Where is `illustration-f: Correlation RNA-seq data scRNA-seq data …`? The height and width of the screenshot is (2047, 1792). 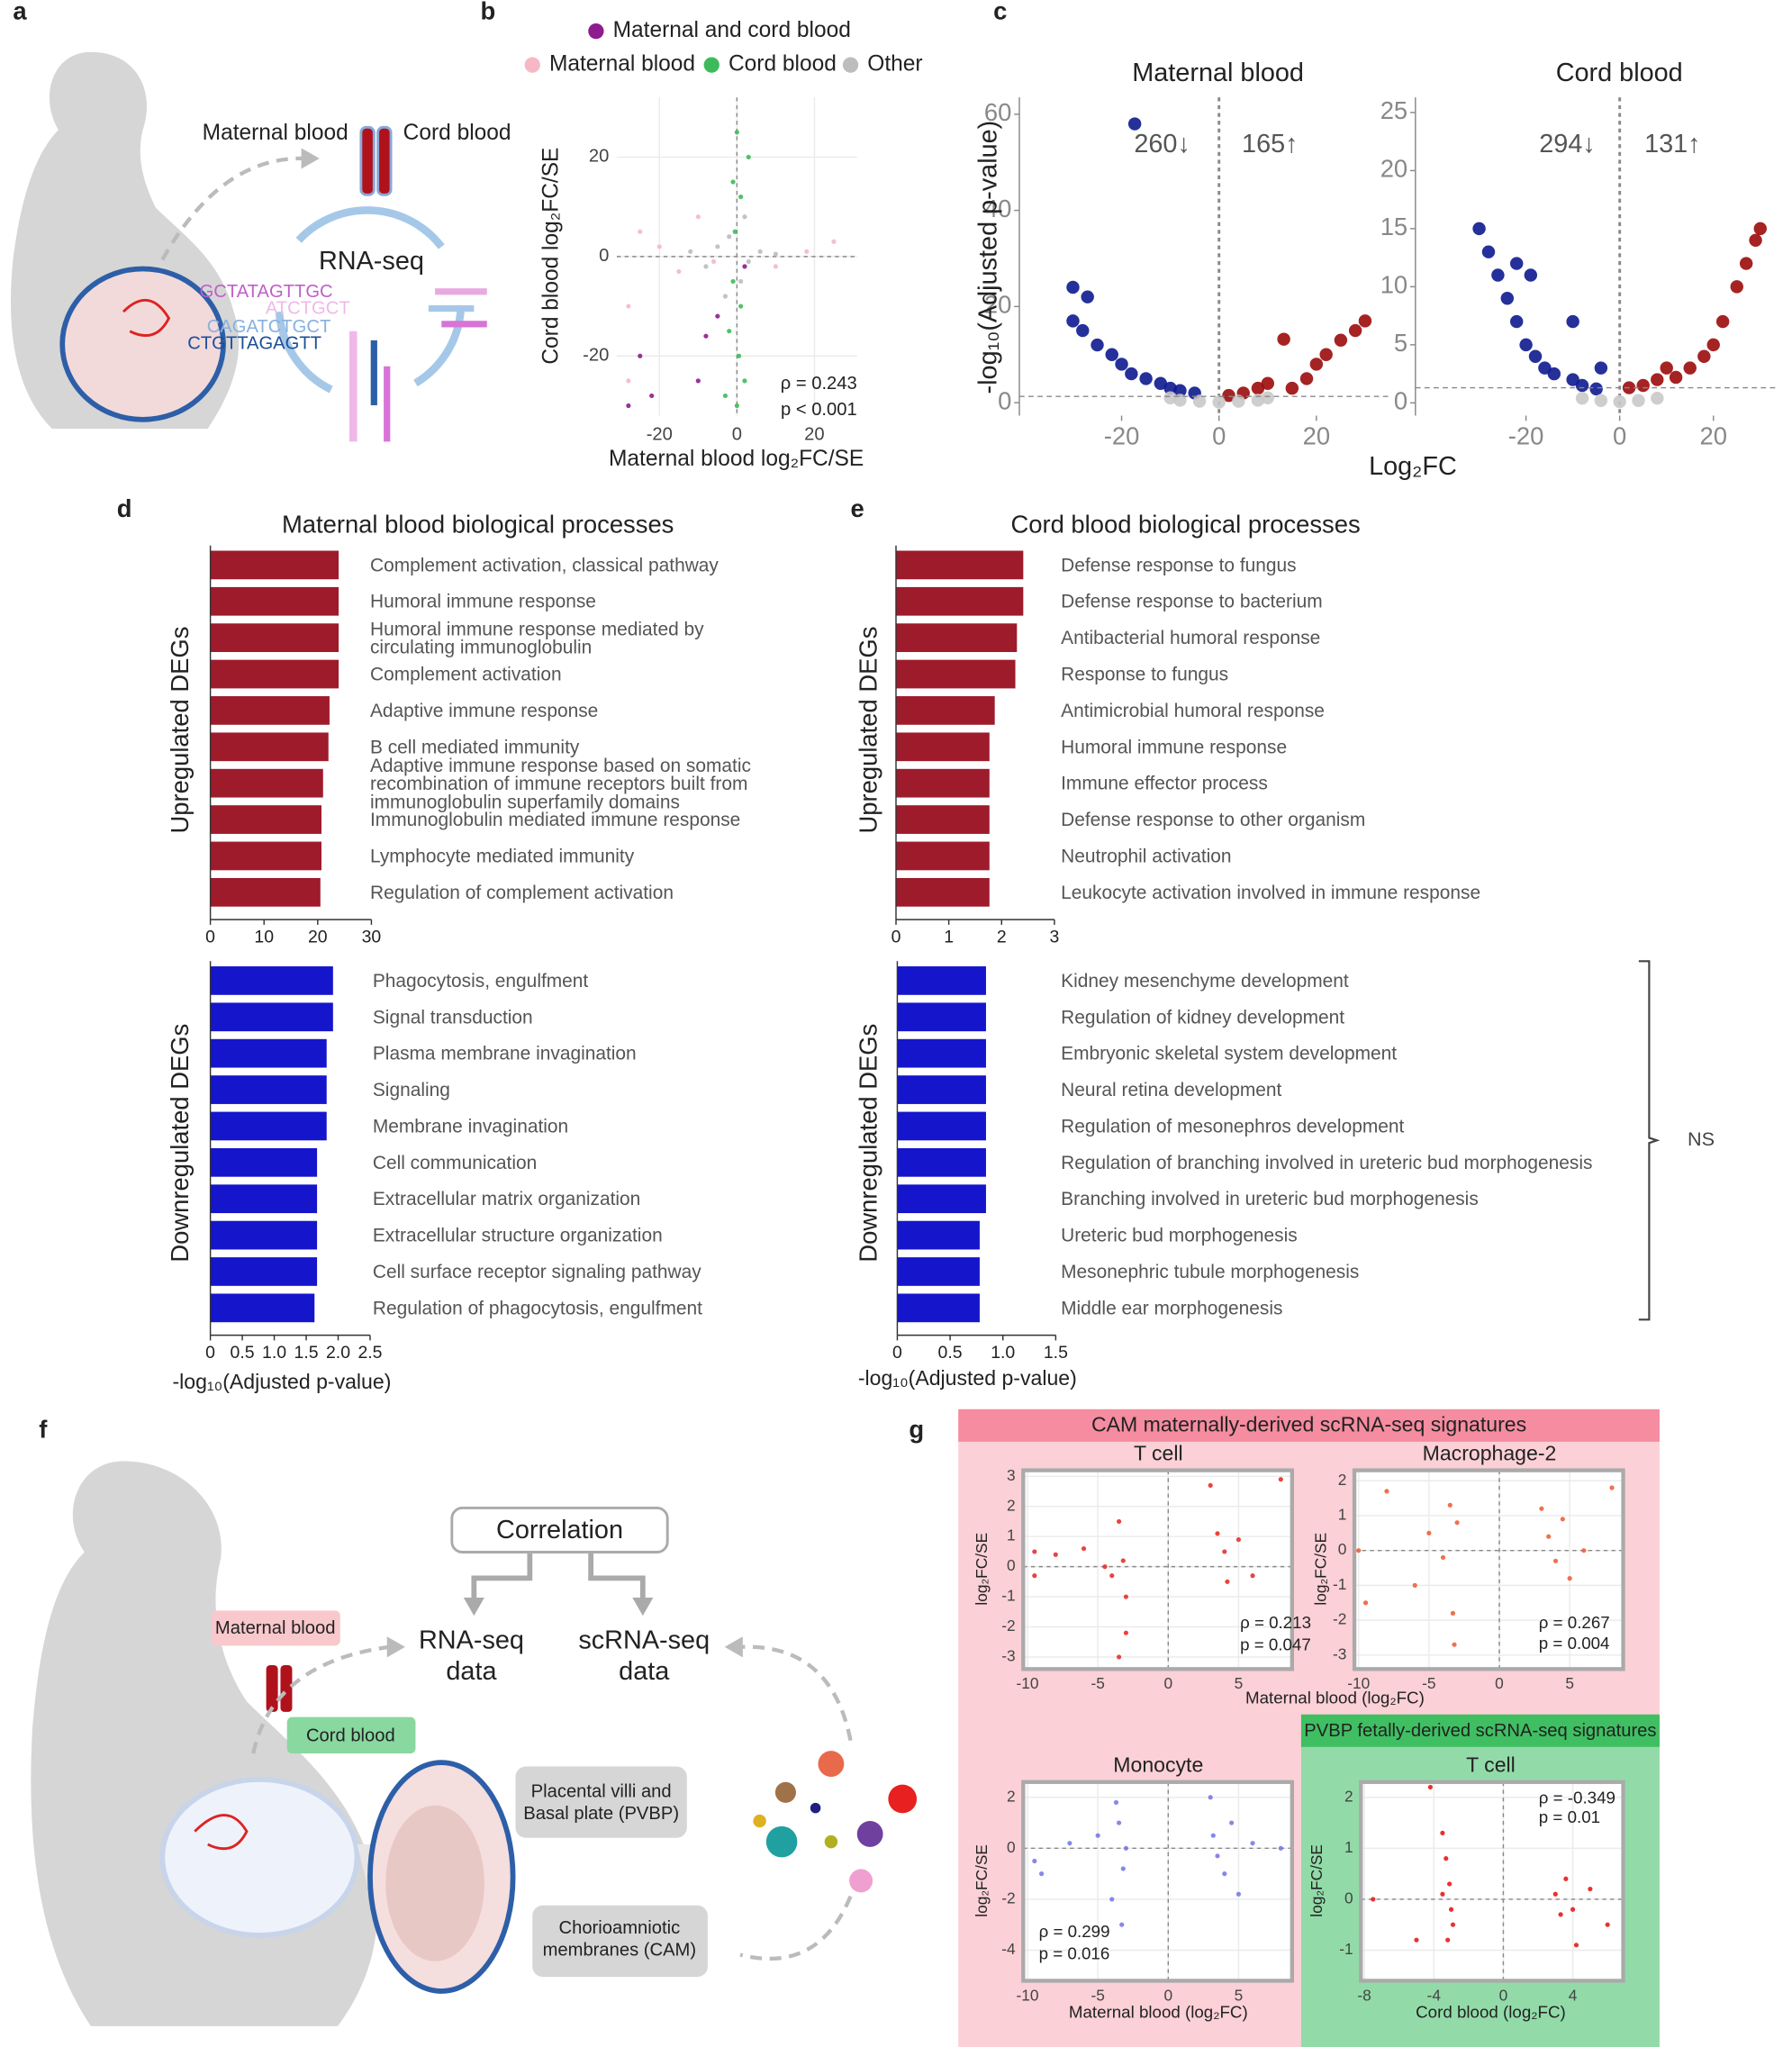 illustration-f: Correlation RNA-seq data scRNA-seq data … is located at coordinates (474, 1743).